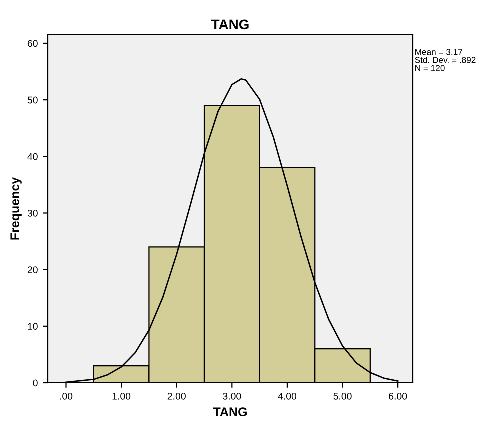  Describe the element at coordinates (398, 396) in the screenshot. I see `x-tick-label: 6.00` at that location.